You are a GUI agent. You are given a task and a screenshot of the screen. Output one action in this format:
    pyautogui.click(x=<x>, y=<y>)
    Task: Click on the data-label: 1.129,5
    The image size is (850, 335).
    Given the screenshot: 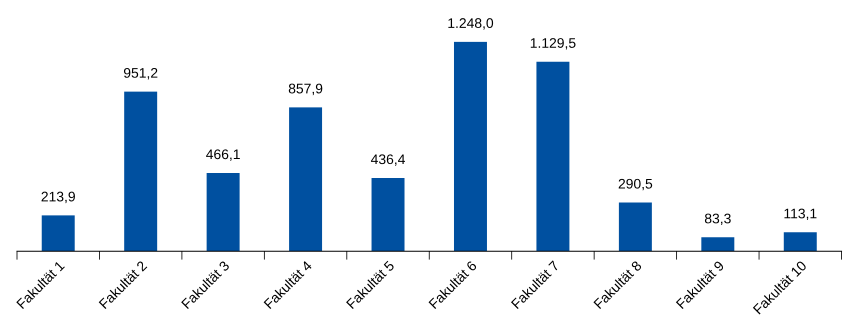 What is the action you would take?
    pyautogui.click(x=553, y=44)
    